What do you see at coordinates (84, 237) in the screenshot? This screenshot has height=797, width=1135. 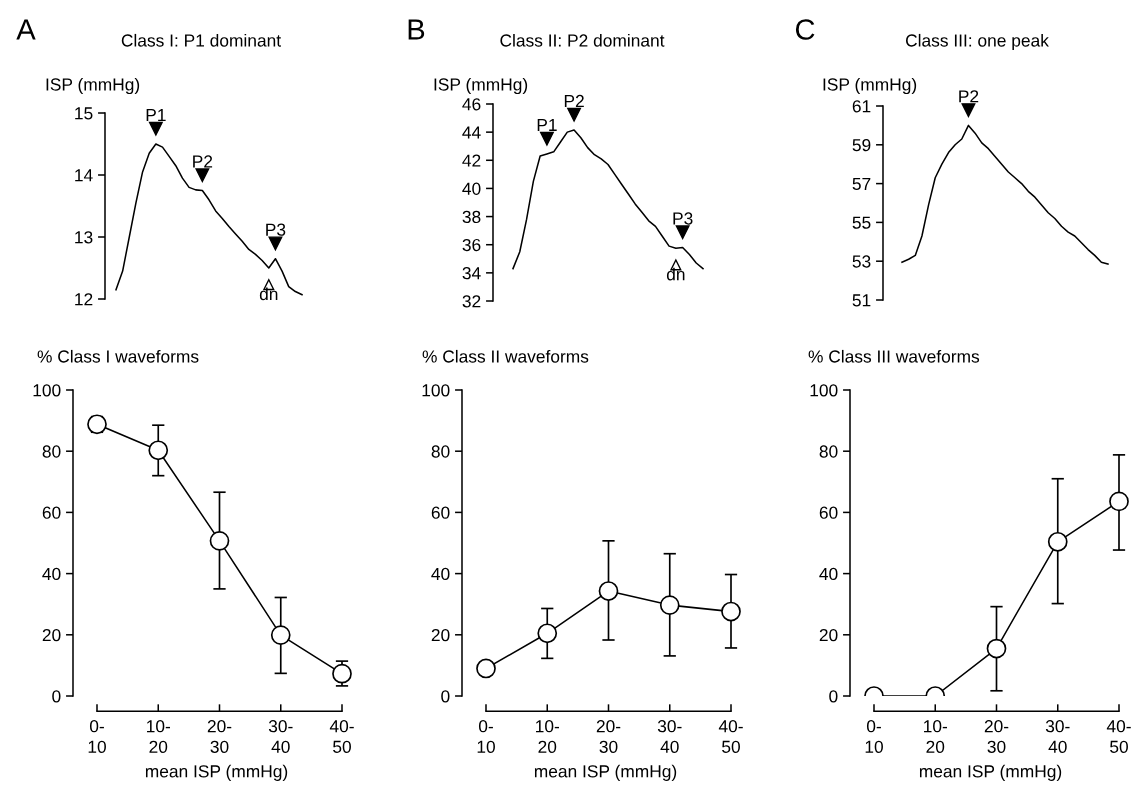 I see `y-tick-label: 13` at bounding box center [84, 237].